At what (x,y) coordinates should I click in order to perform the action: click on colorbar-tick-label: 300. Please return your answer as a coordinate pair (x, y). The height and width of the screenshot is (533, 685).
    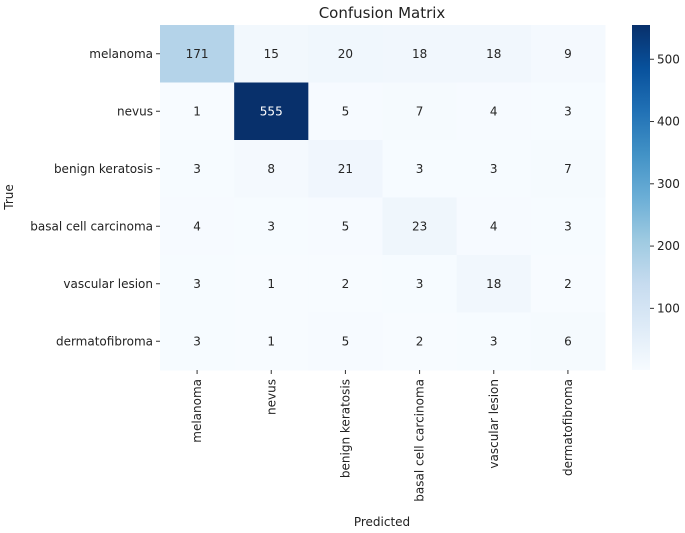
    Looking at the image, I should click on (668, 184).